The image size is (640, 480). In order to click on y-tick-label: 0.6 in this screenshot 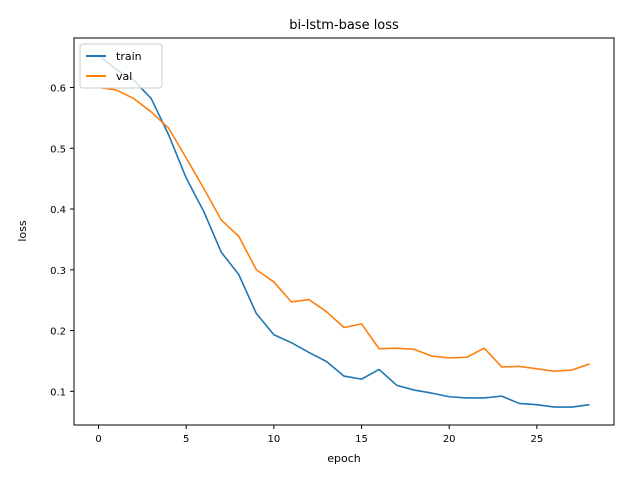, I will do `click(58, 89)`.